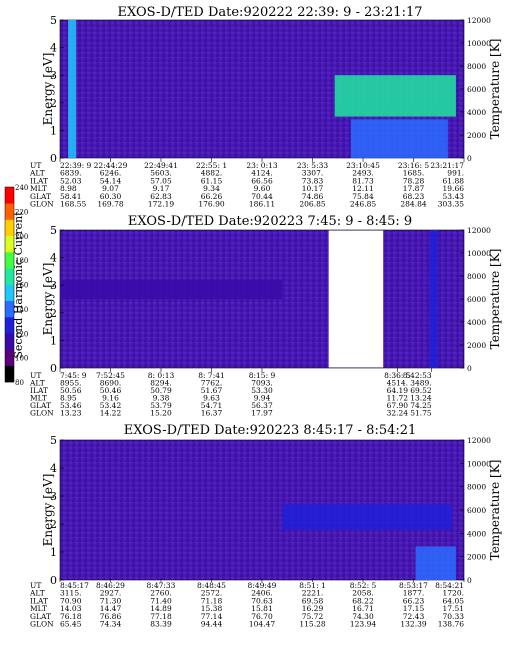 The width and height of the screenshot is (505, 649). Describe the element at coordinates (71, 405) in the screenshot. I see `table-cell: 53.46` at that location.